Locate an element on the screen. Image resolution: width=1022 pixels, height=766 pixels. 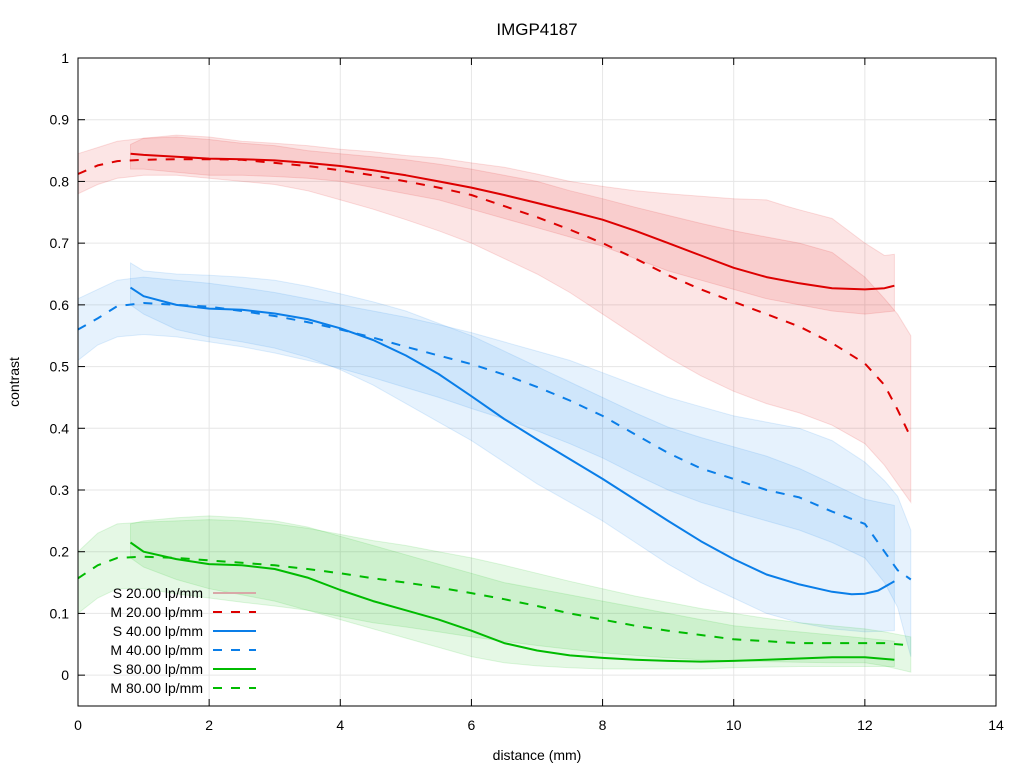
legend-label: M 80.00 lp/mm is located at coordinates (156, 688).